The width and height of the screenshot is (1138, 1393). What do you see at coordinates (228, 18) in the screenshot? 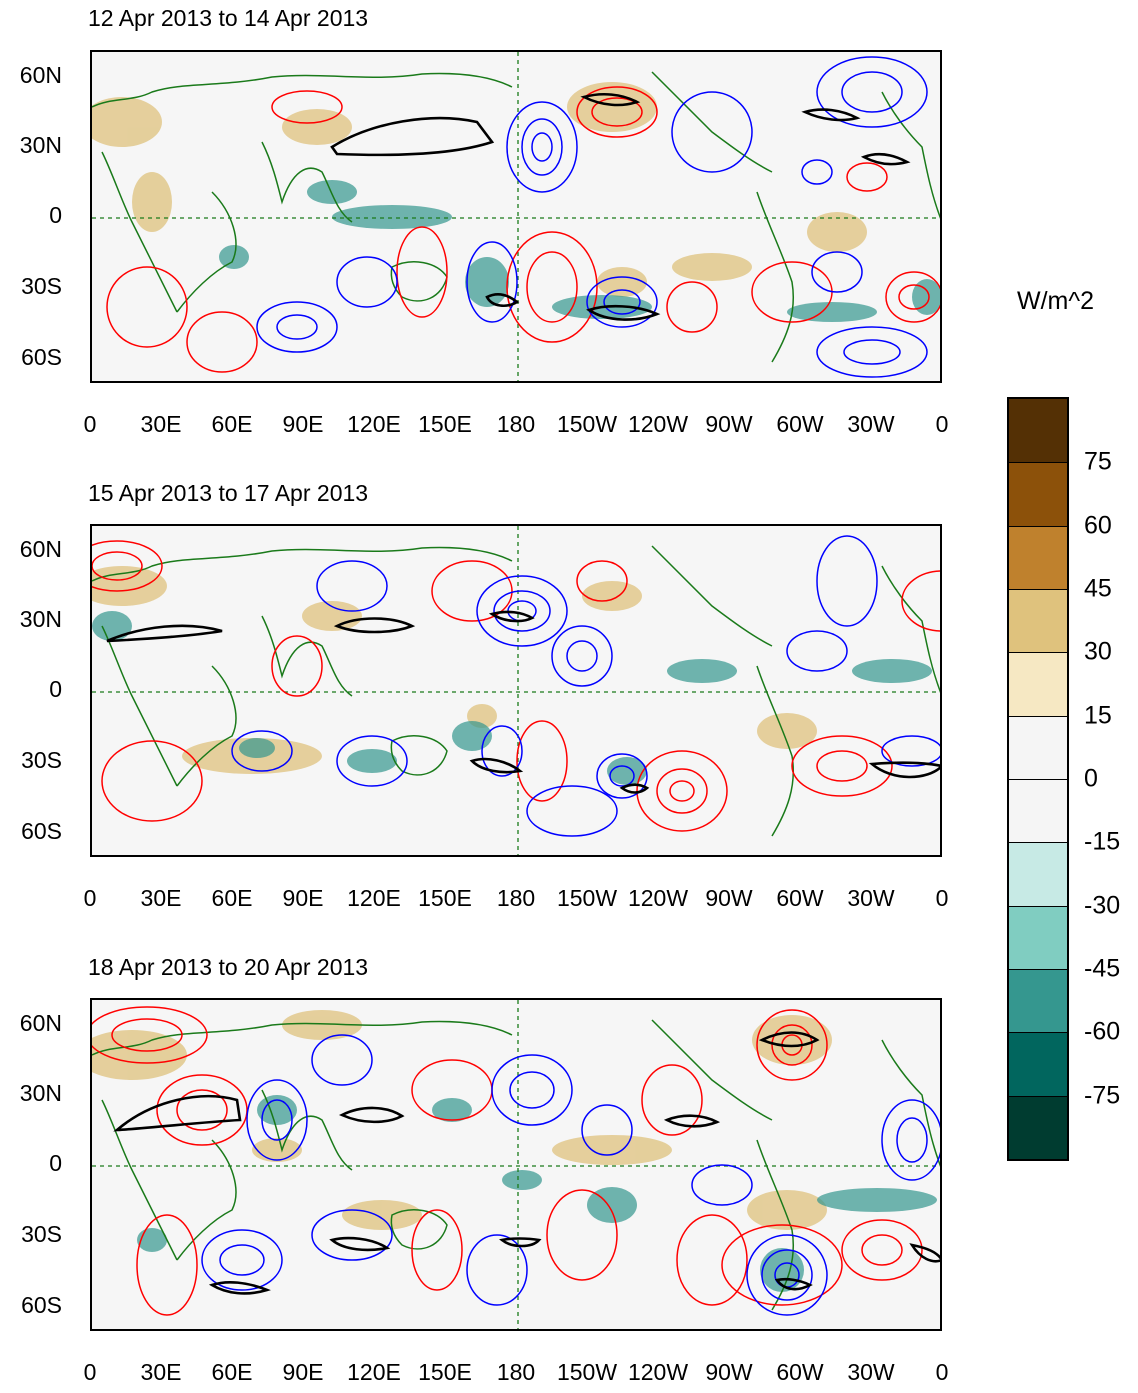
I see `panel-1-title: 12 Apr 2013 to 14 Apr 2013` at bounding box center [228, 18].